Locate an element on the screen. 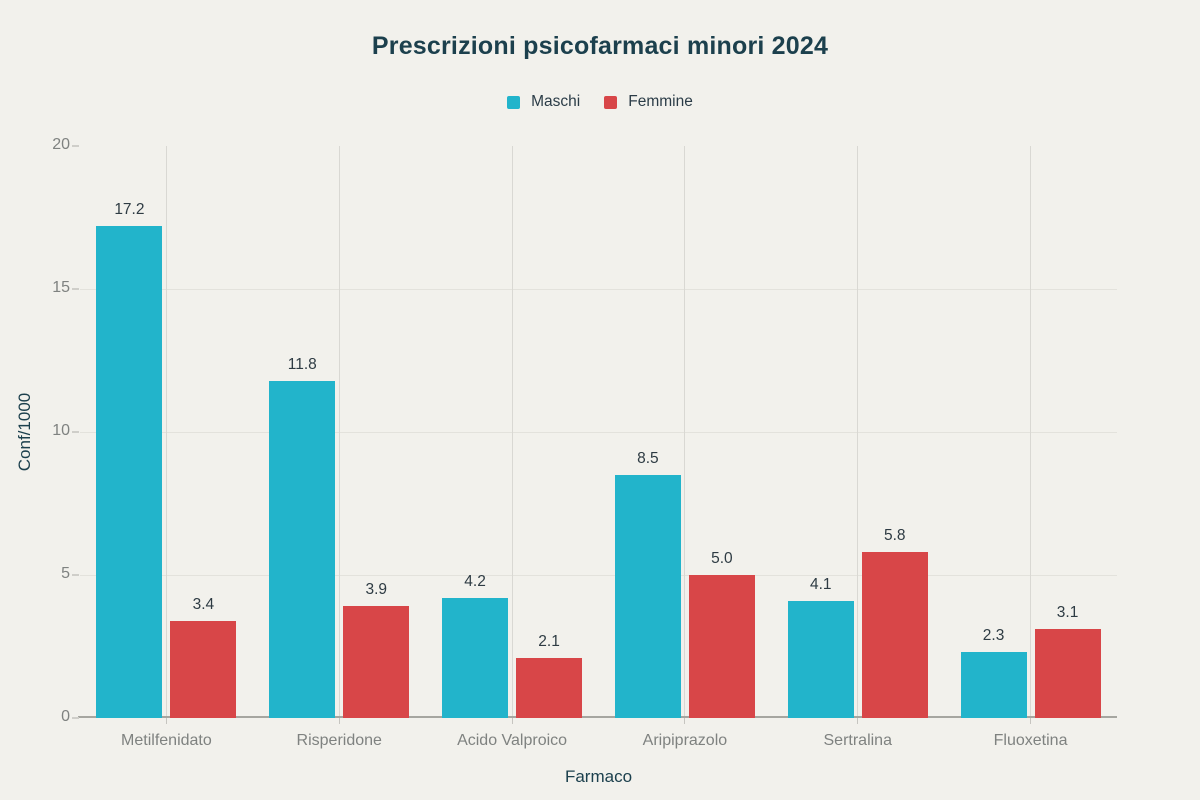 The height and width of the screenshot is (800, 1200). chart-title: Prescrizioni psicofarmaci minori 2024 is located at coordinates (600, 46).